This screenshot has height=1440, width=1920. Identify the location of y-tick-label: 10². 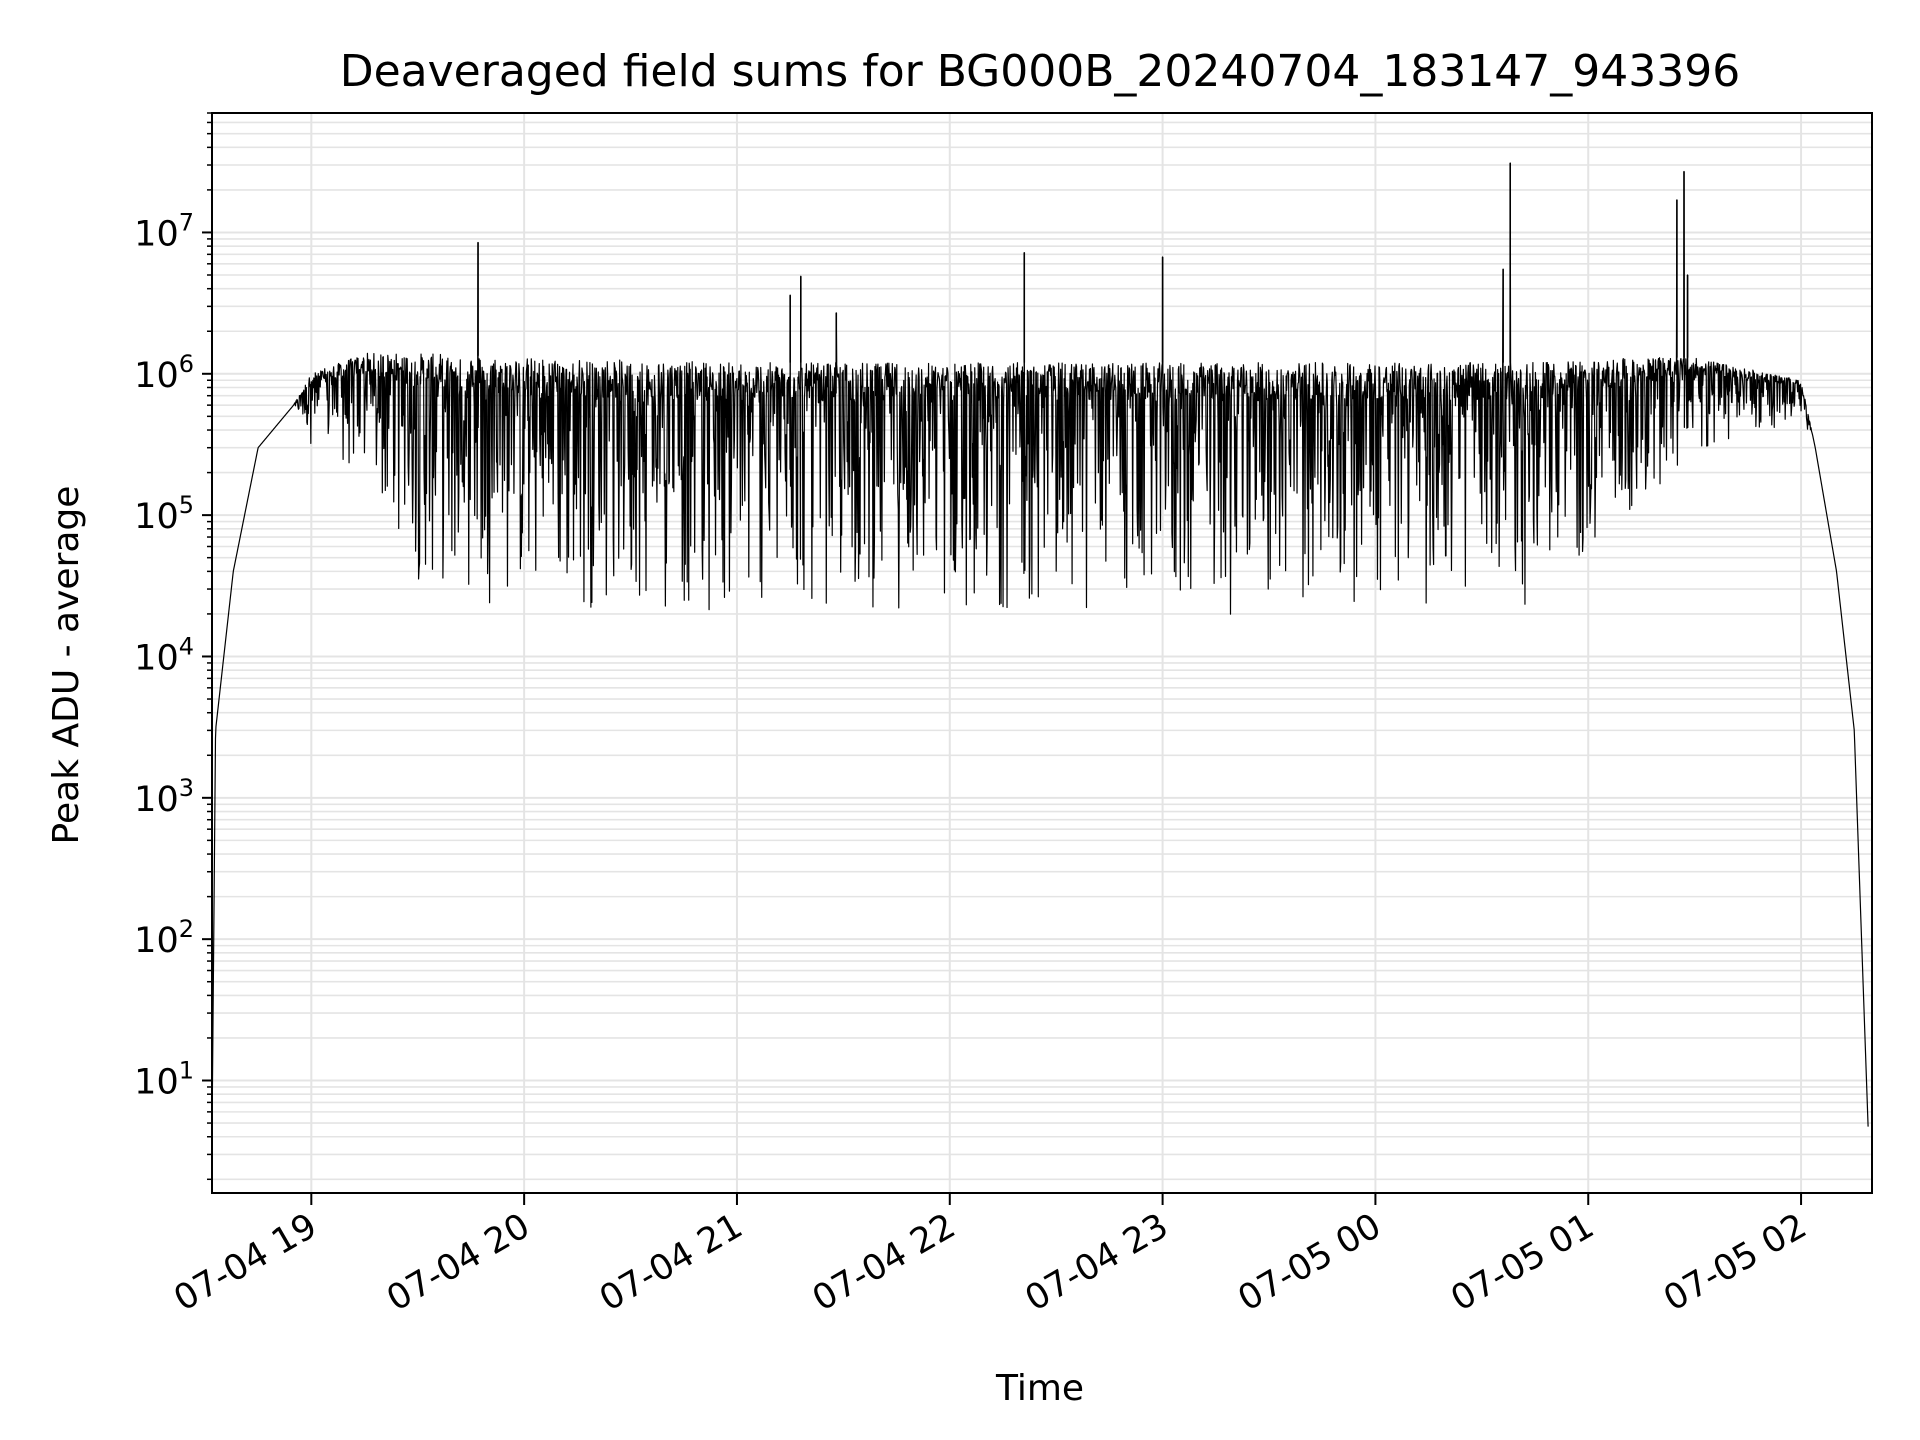
(164, 938).